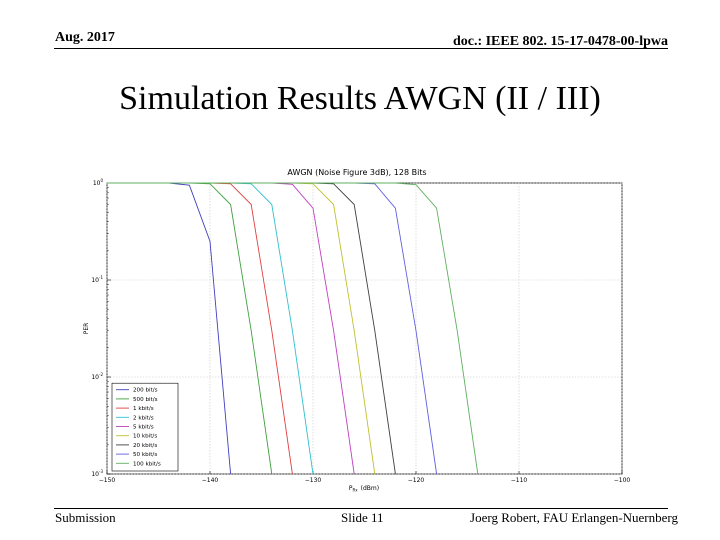  What do you see at coordinates (98, 182) in the screenshot?
I see `y-tick-label: 10⁰` at bounding box center [98, 182].